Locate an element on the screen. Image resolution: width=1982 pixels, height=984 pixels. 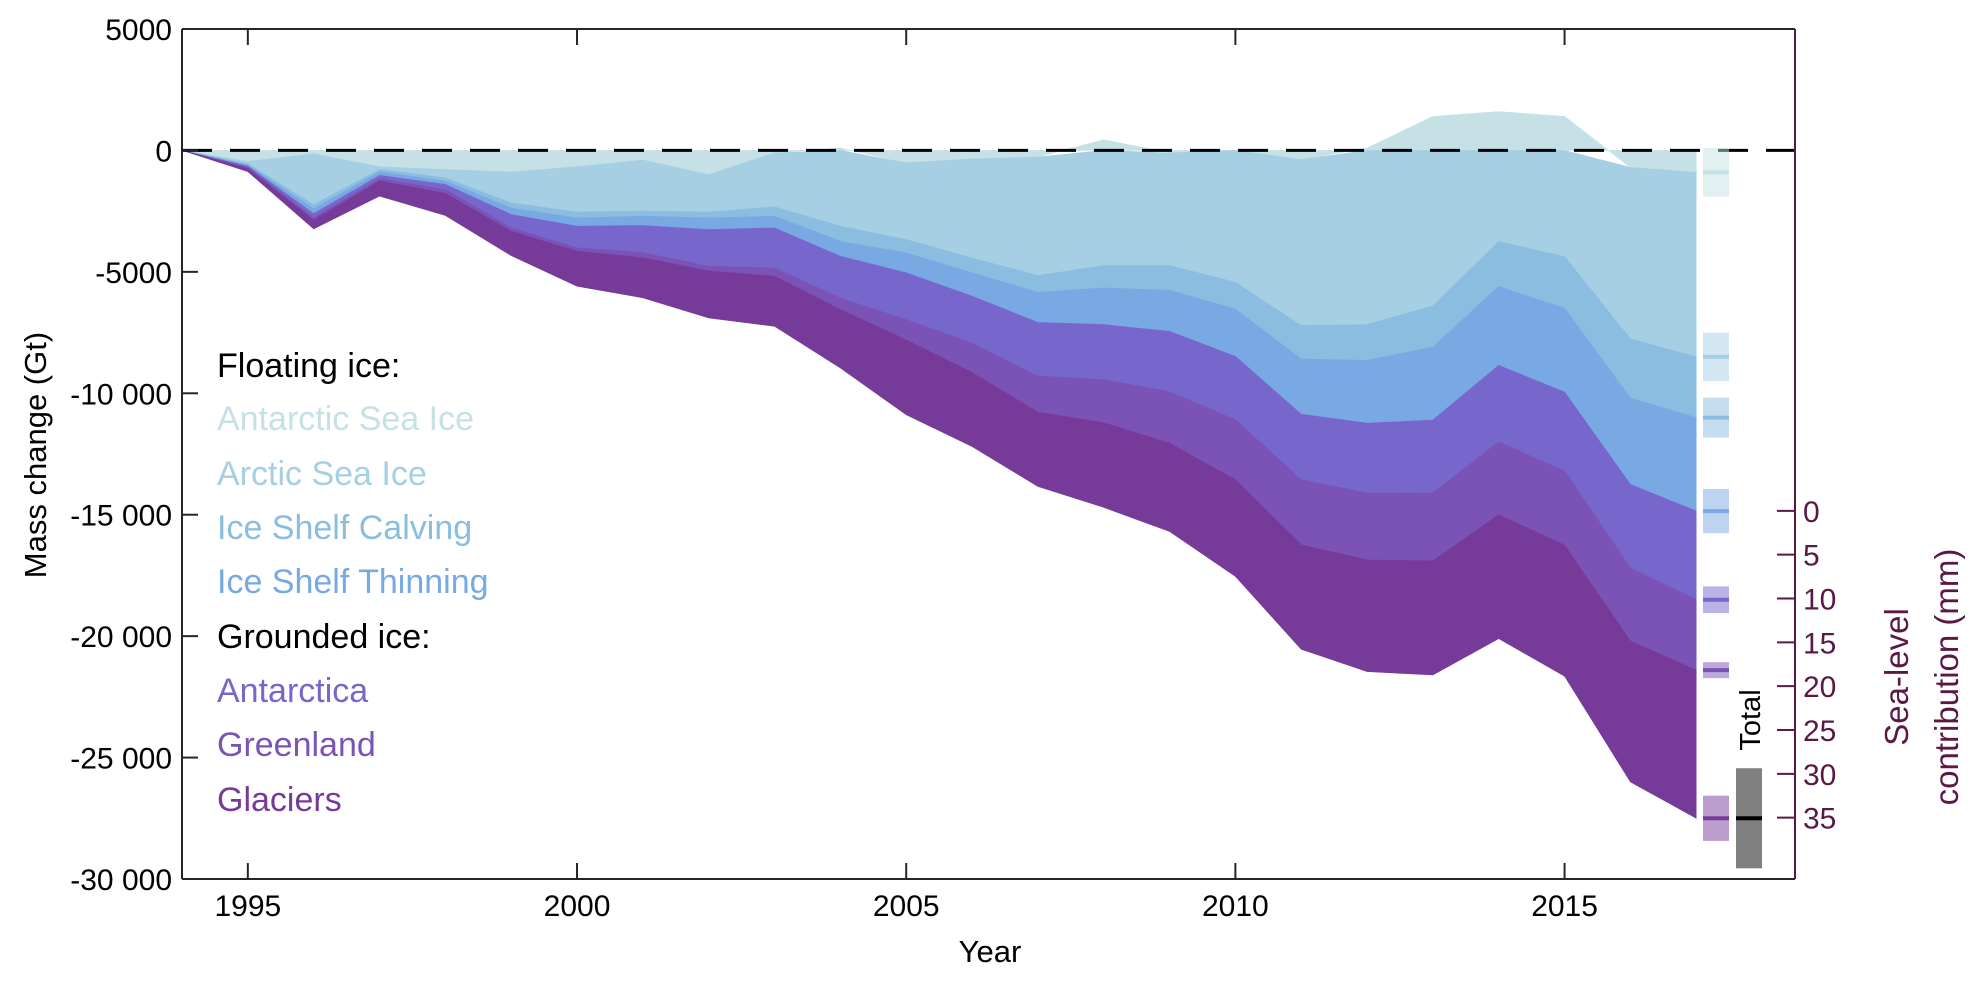
x-tick-label: 2010 is located at coordinates (1235, 906).